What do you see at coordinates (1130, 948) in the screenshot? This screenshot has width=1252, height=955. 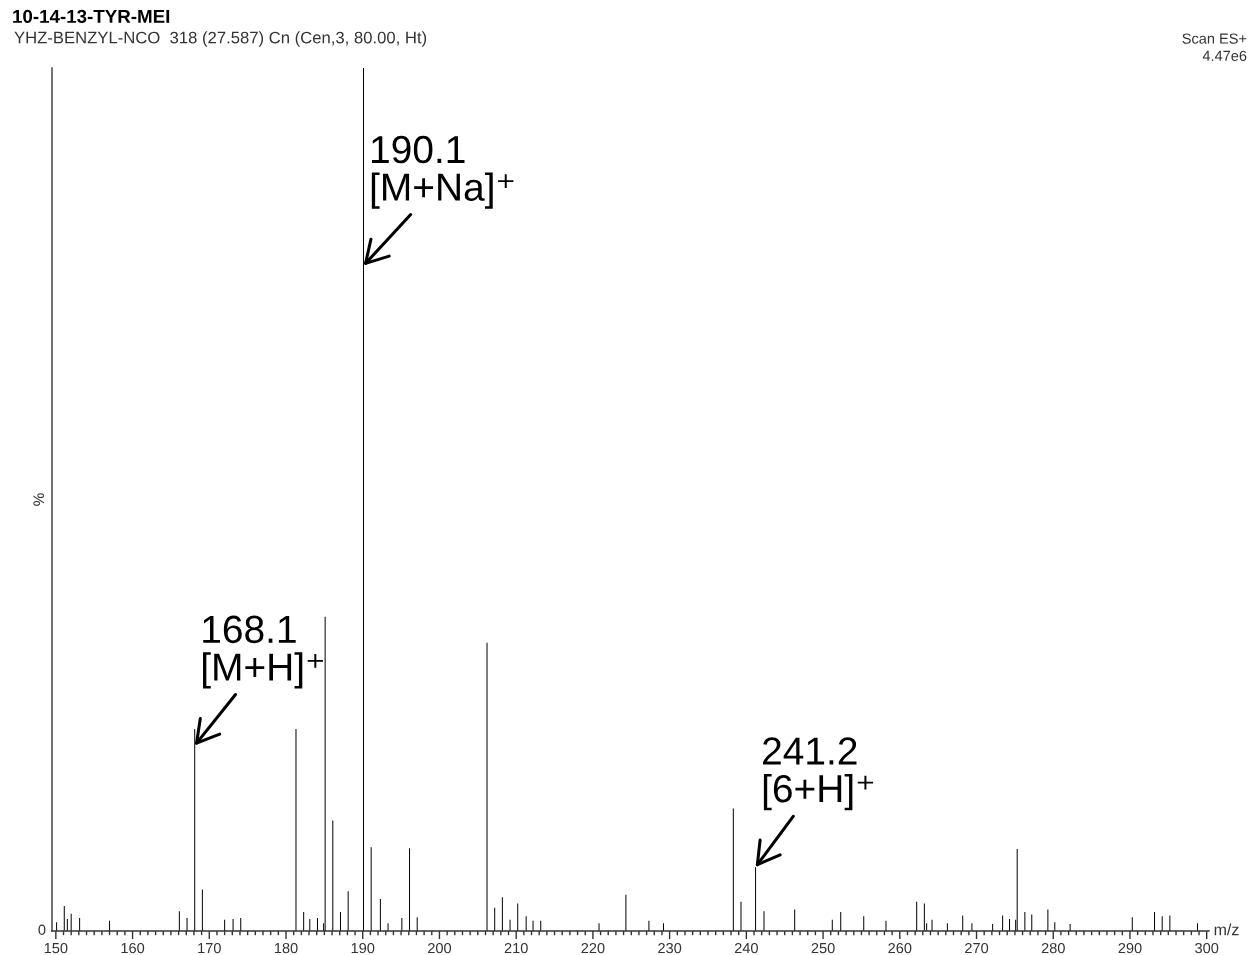 I see `x-tick-label: 290` at bounding box center [1130, 948].